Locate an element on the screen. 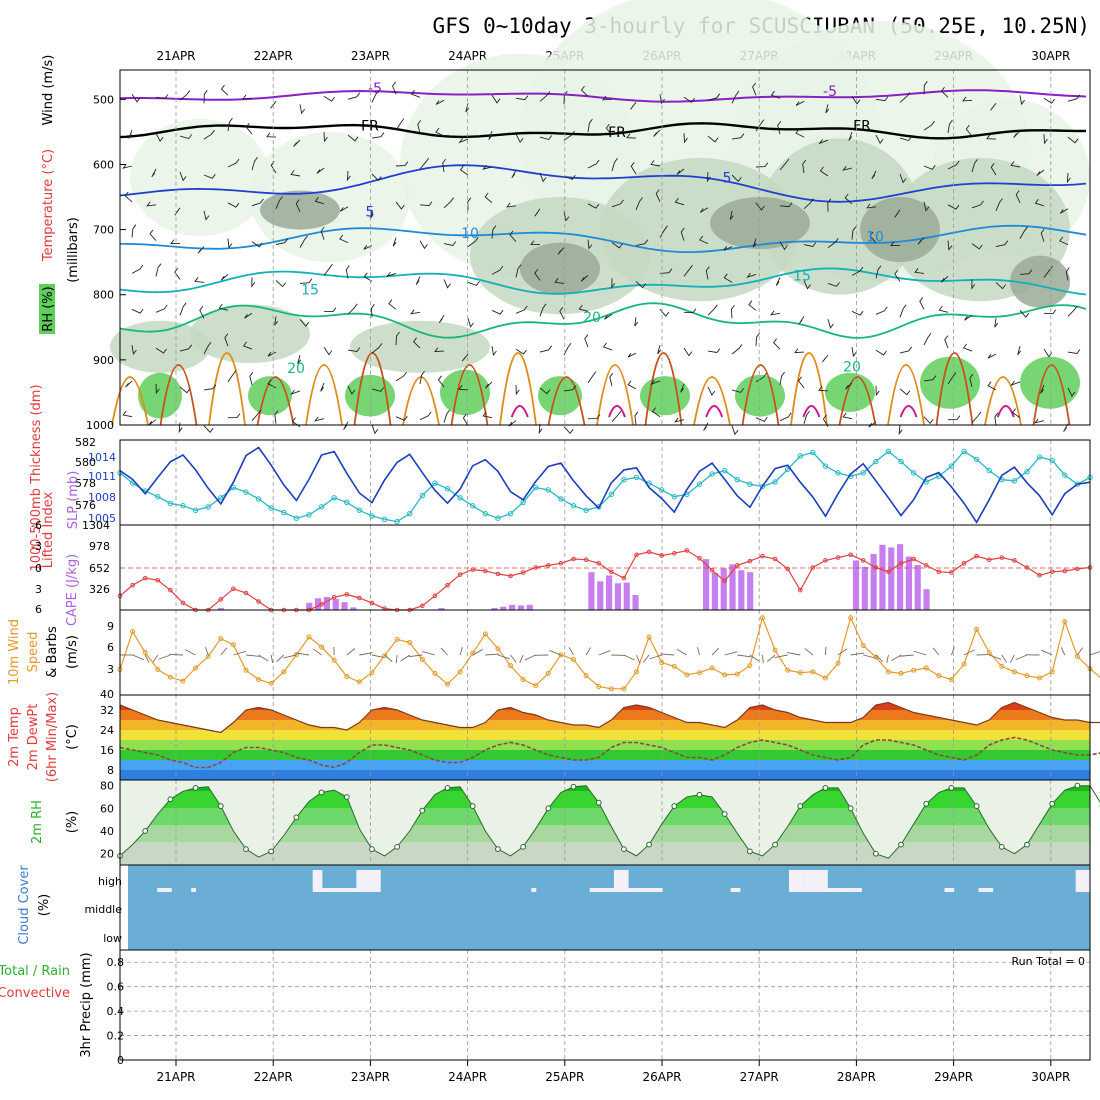 The width and height of the screenshot is (1100, 1100). wind-tick-label: 6 is located at coordinates (110, 647).